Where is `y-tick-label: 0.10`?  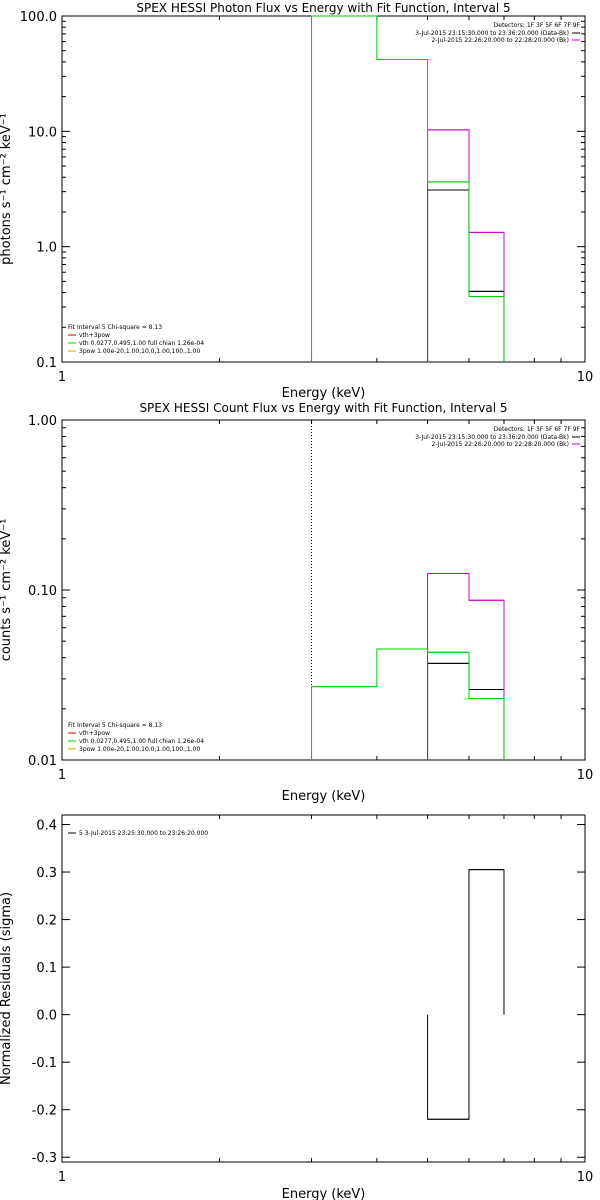
y-tick-label: 0.10 is located at coordinates (42, 591).